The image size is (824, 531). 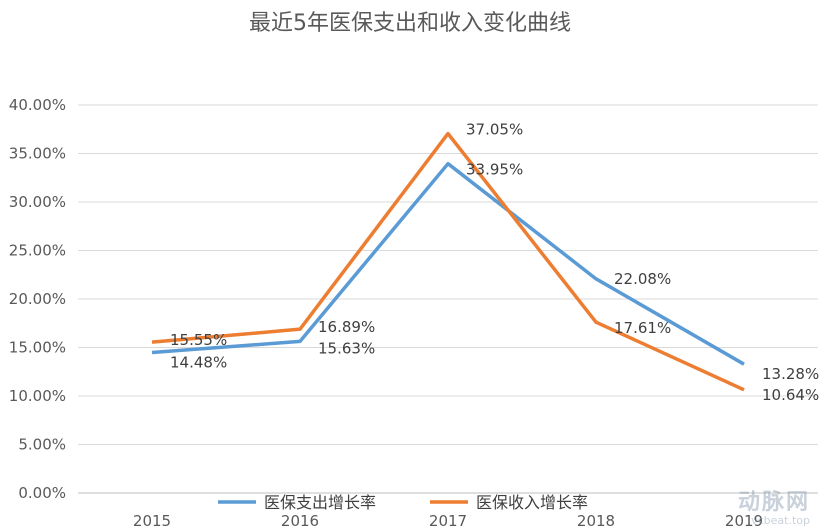 What do you see at coordinates (790, 374) in the screenshot?
I see `data-label: 13.28%` at bounding box center [790, 374].